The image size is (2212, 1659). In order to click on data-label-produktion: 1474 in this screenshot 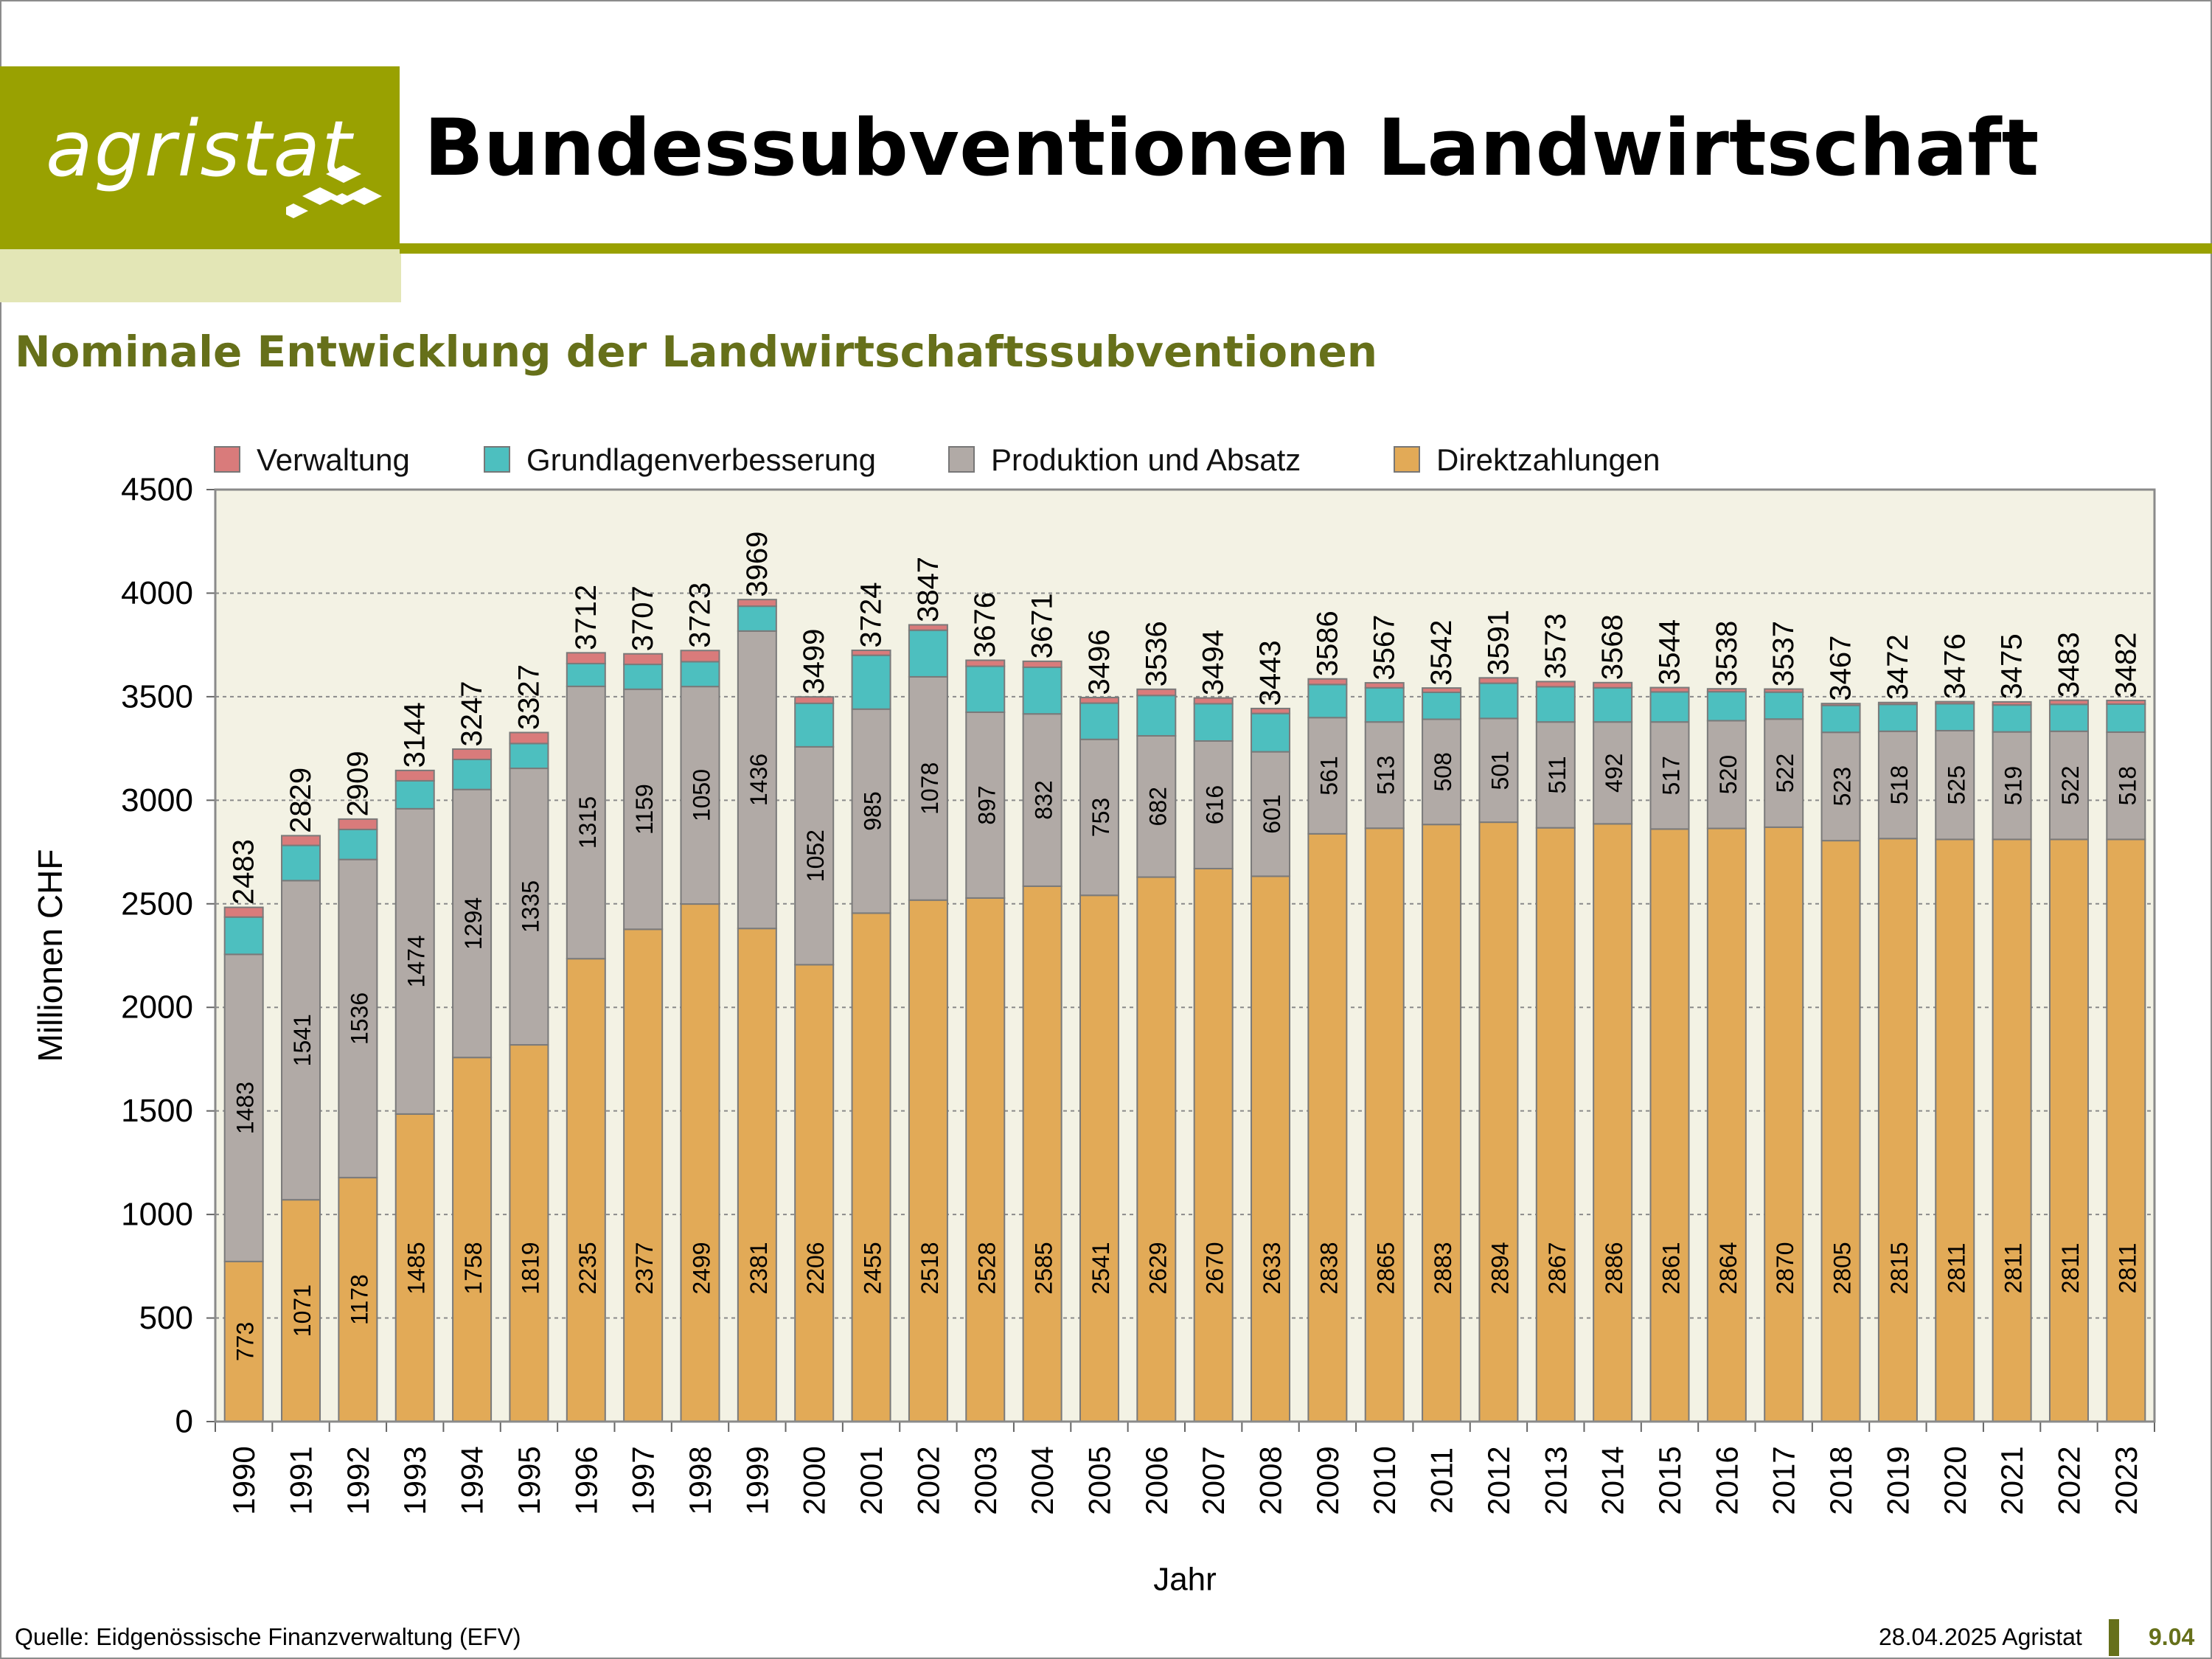, I will do `click(416, 961)`.